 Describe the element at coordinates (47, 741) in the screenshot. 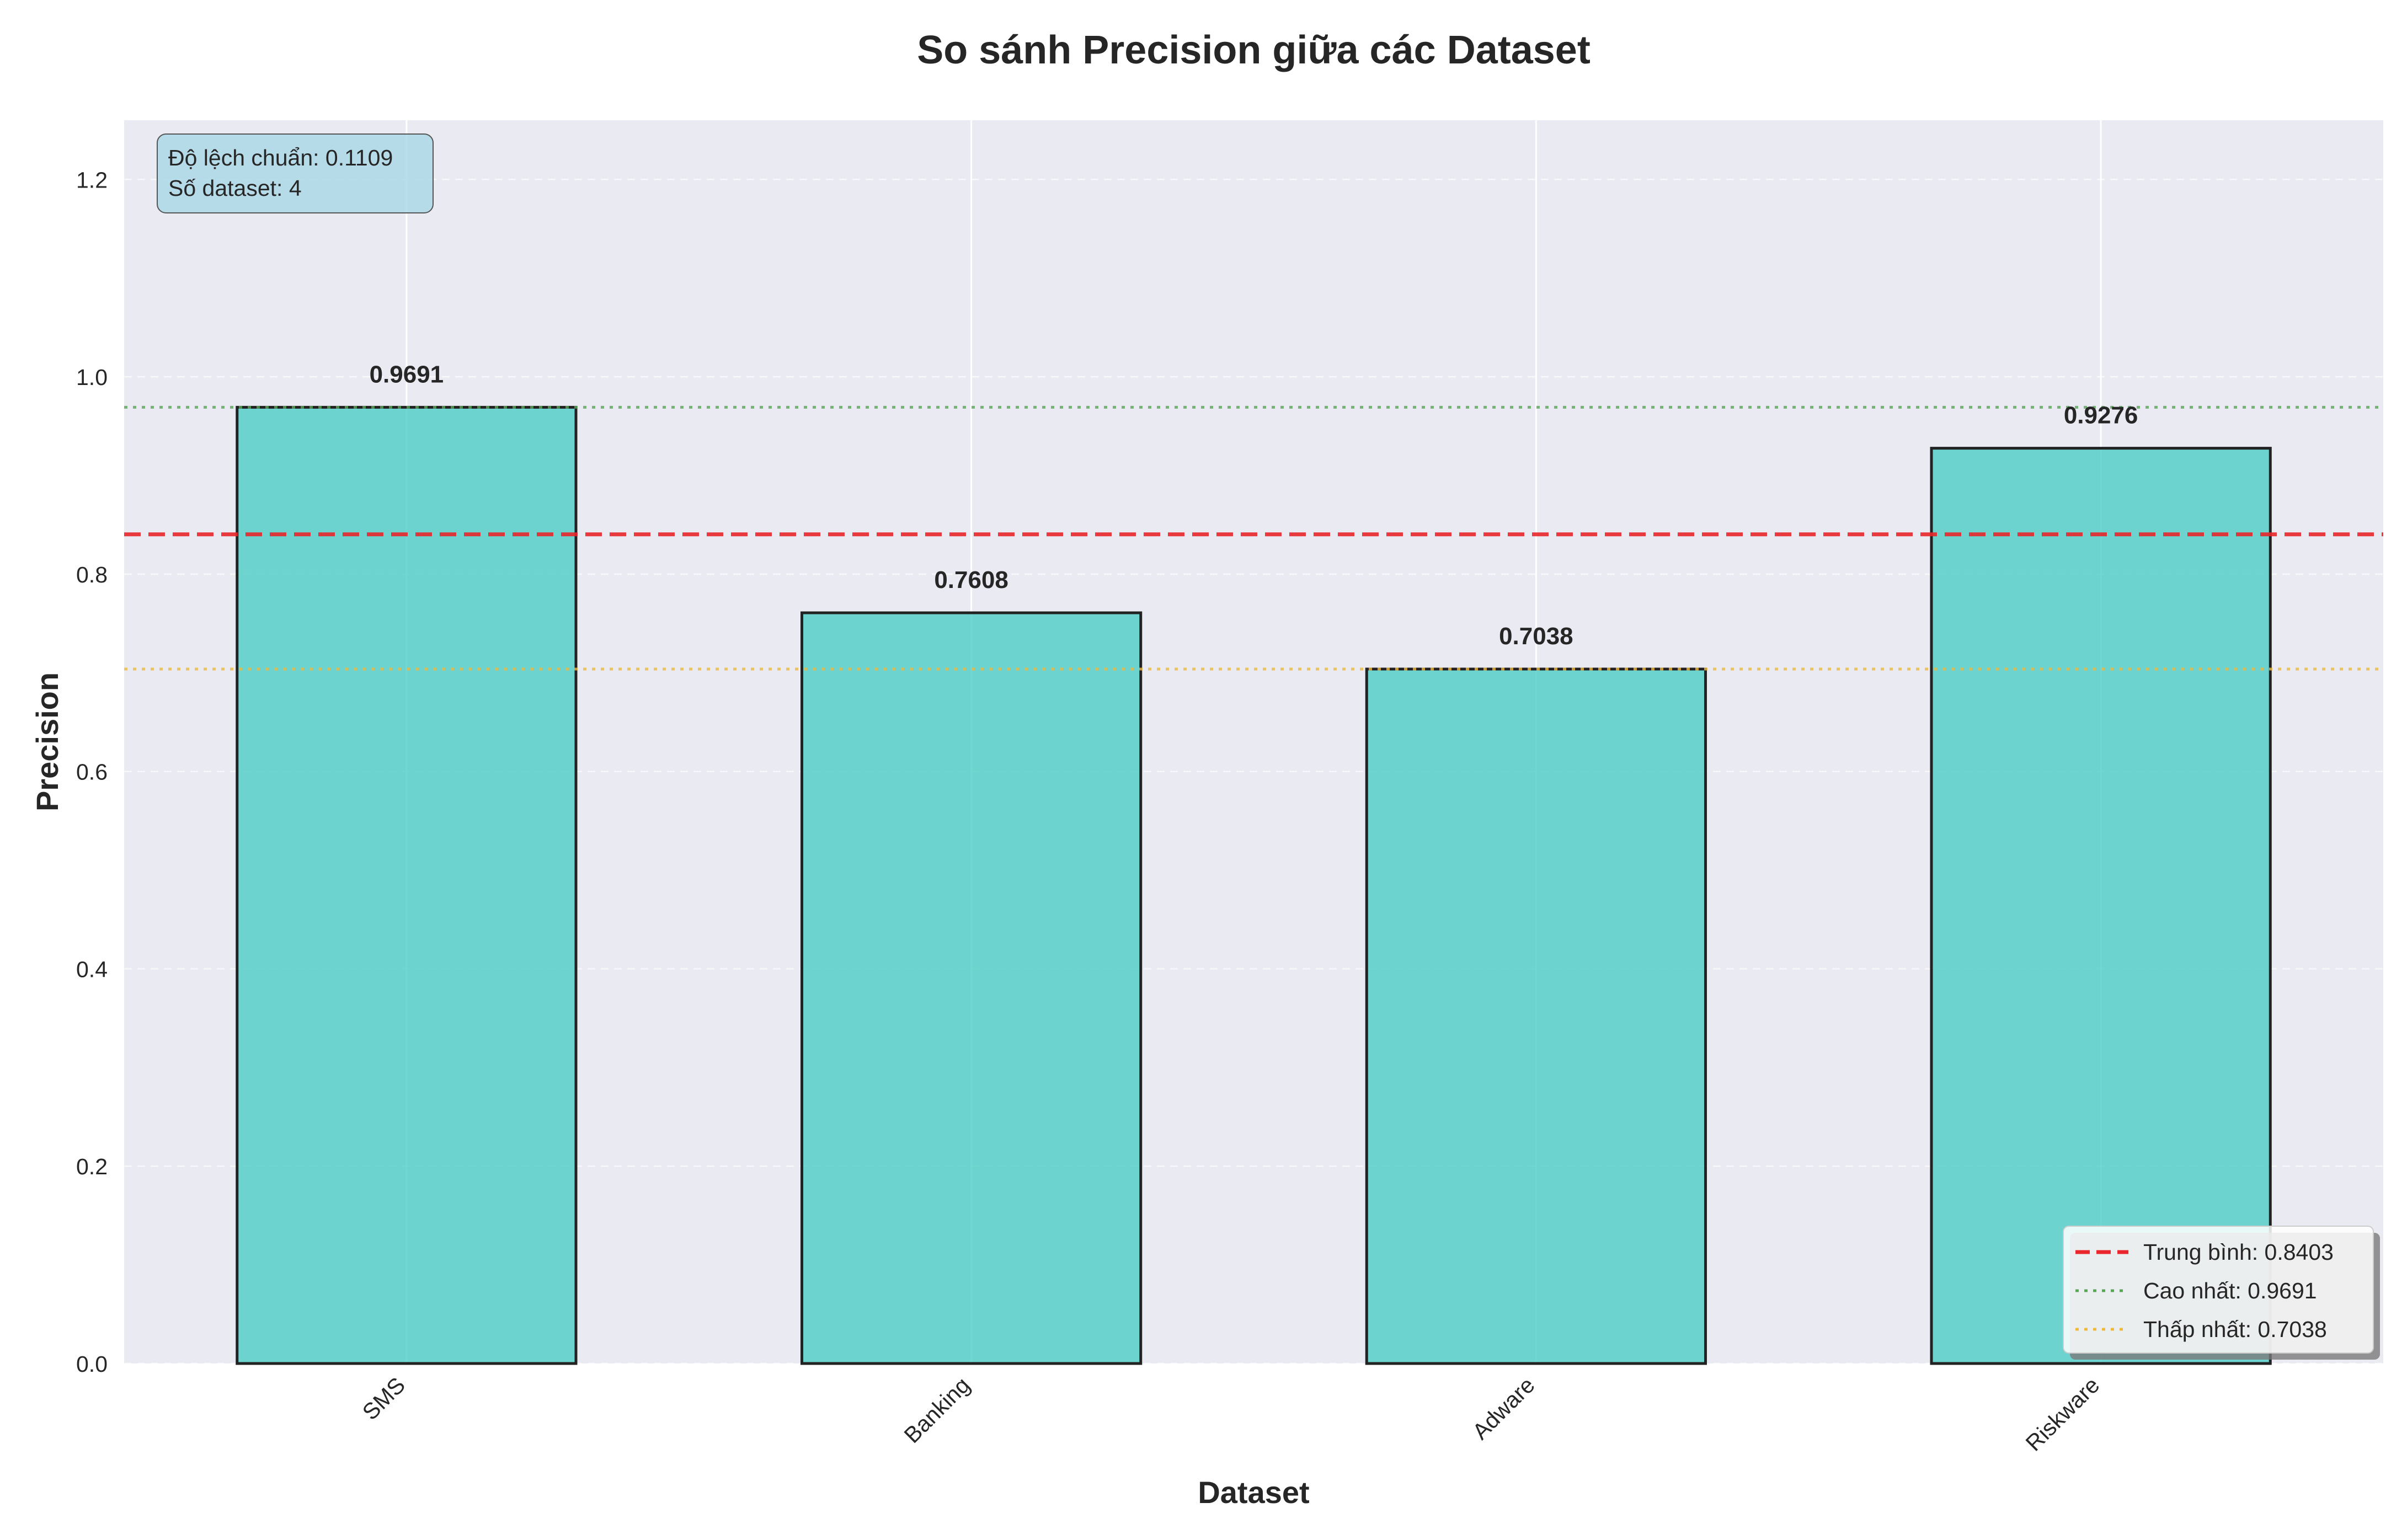

I see `y-axis-label: Precision` at that location.